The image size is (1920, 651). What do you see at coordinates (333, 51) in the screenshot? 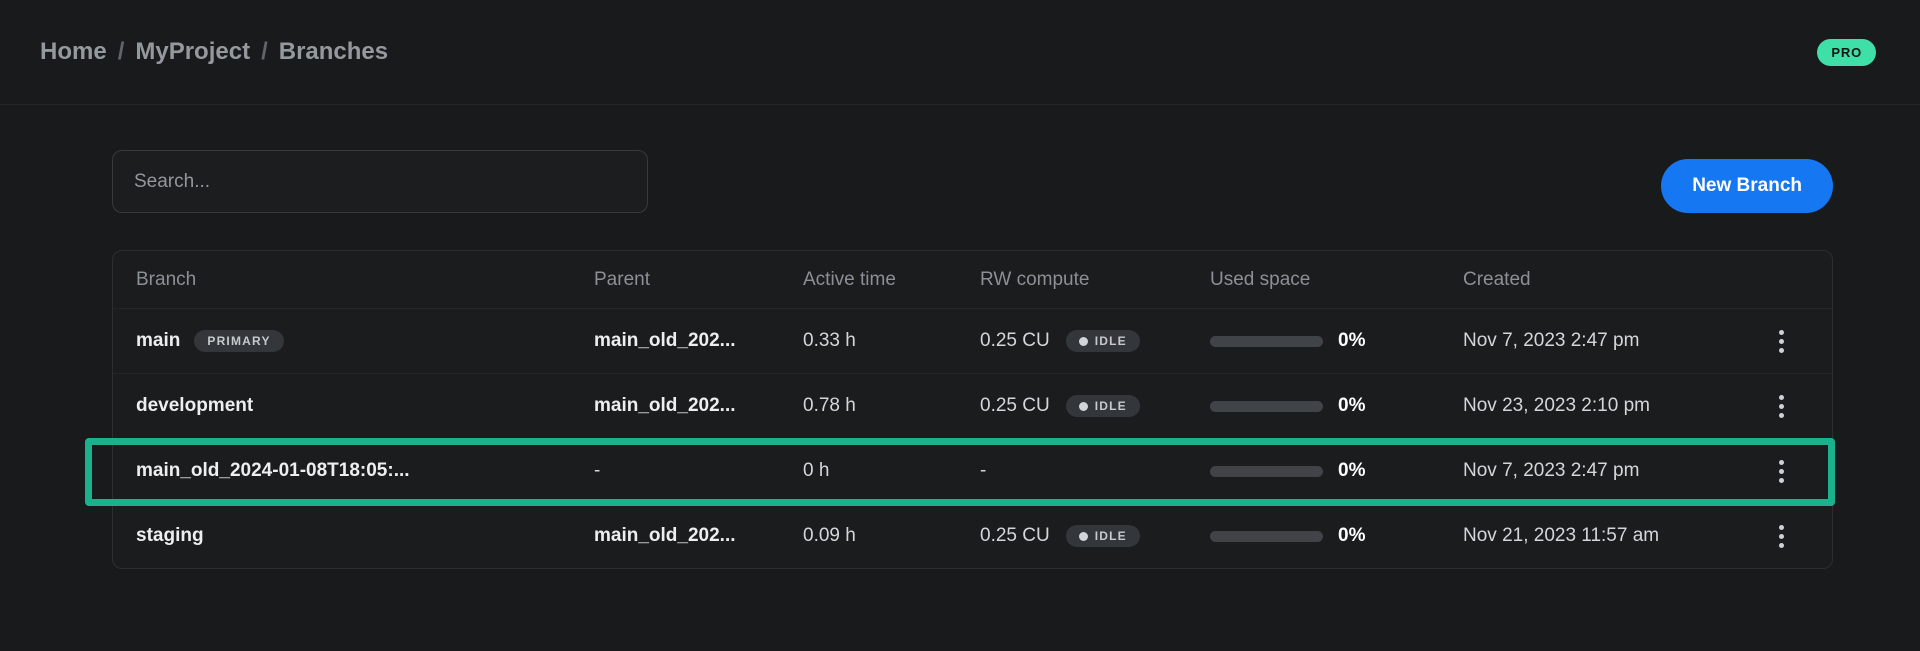
I see `breadcrumb-branches: Branches` at bounding box center [333, 51].